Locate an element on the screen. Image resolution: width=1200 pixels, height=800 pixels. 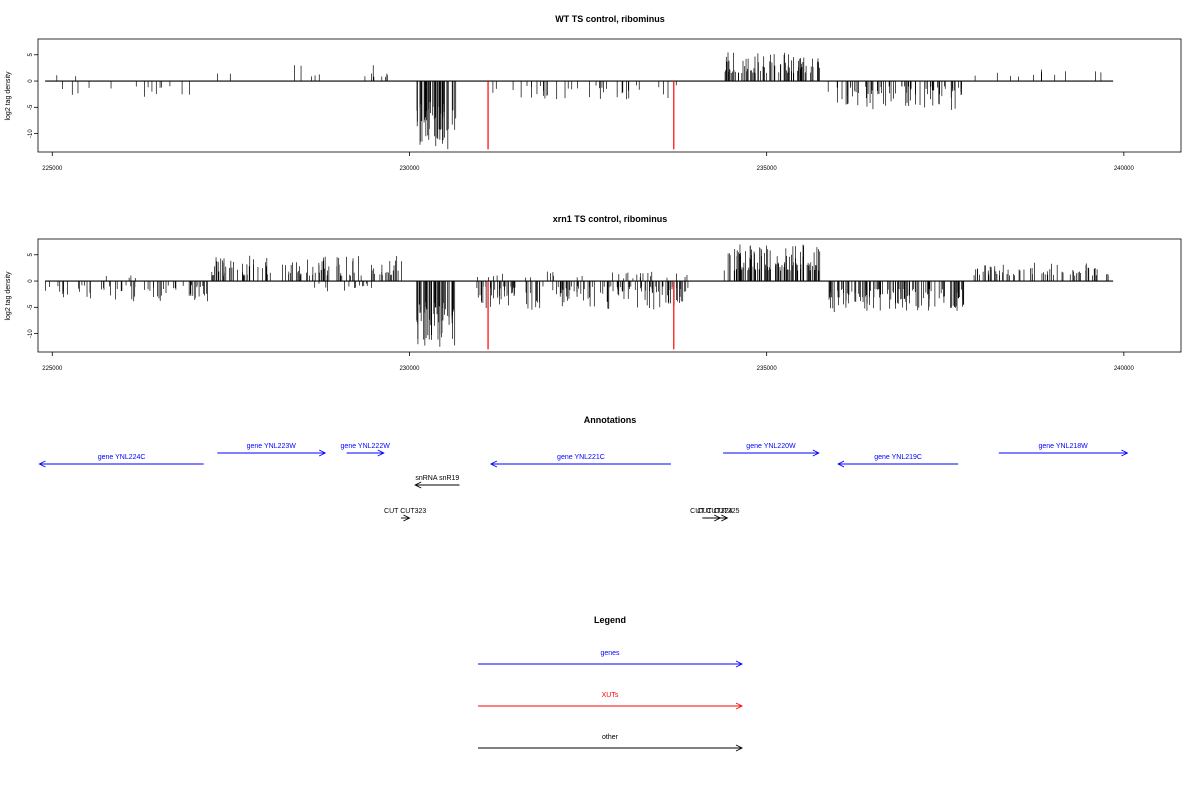
gene-label: gene YNL224C is located at coordinates (122, 457).